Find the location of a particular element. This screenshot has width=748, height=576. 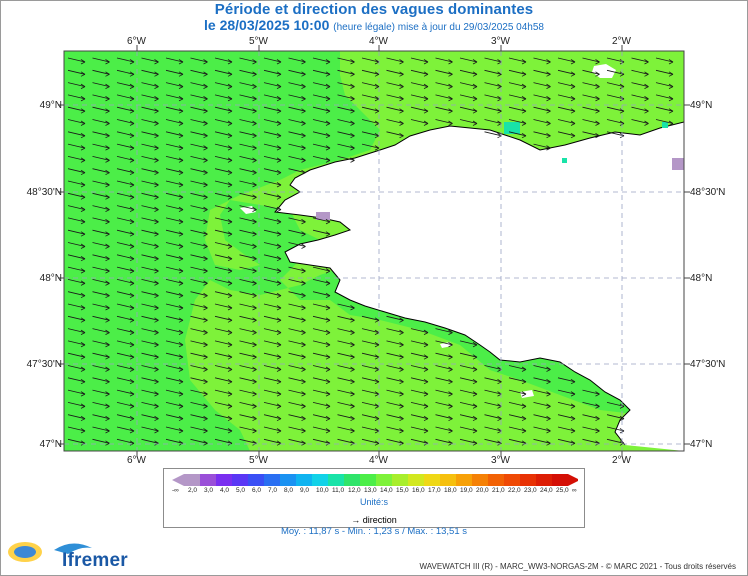

lon-top-label: 4°W is located at coordinates (378, 41).